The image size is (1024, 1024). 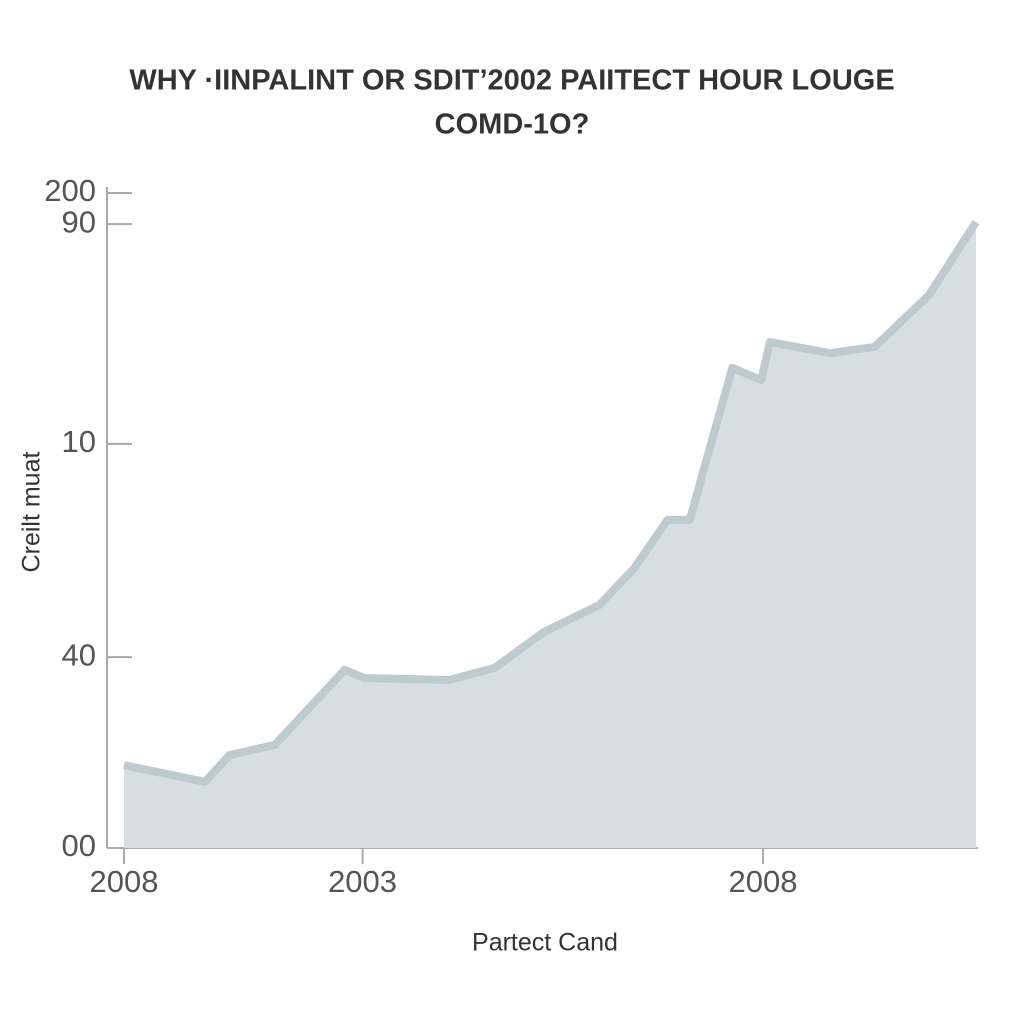 What do you see at coordinates (32, 512) in the screenshot?
I see `y-axis-label: Creilt muat` at bounding box center [32, 512].